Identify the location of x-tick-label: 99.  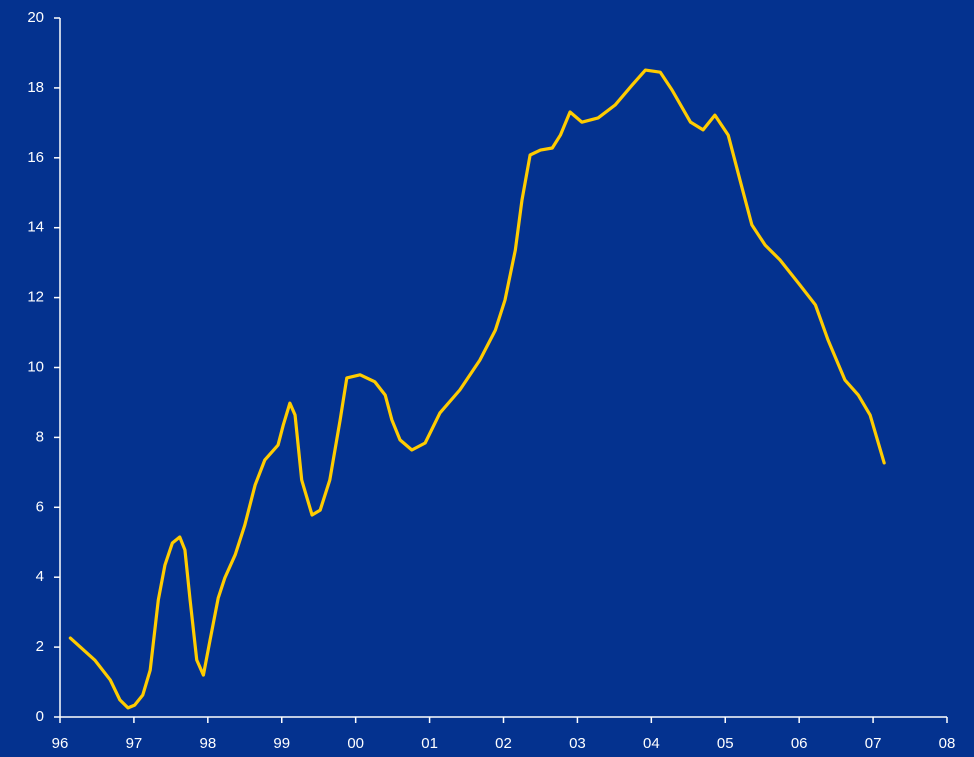
(281, 743).